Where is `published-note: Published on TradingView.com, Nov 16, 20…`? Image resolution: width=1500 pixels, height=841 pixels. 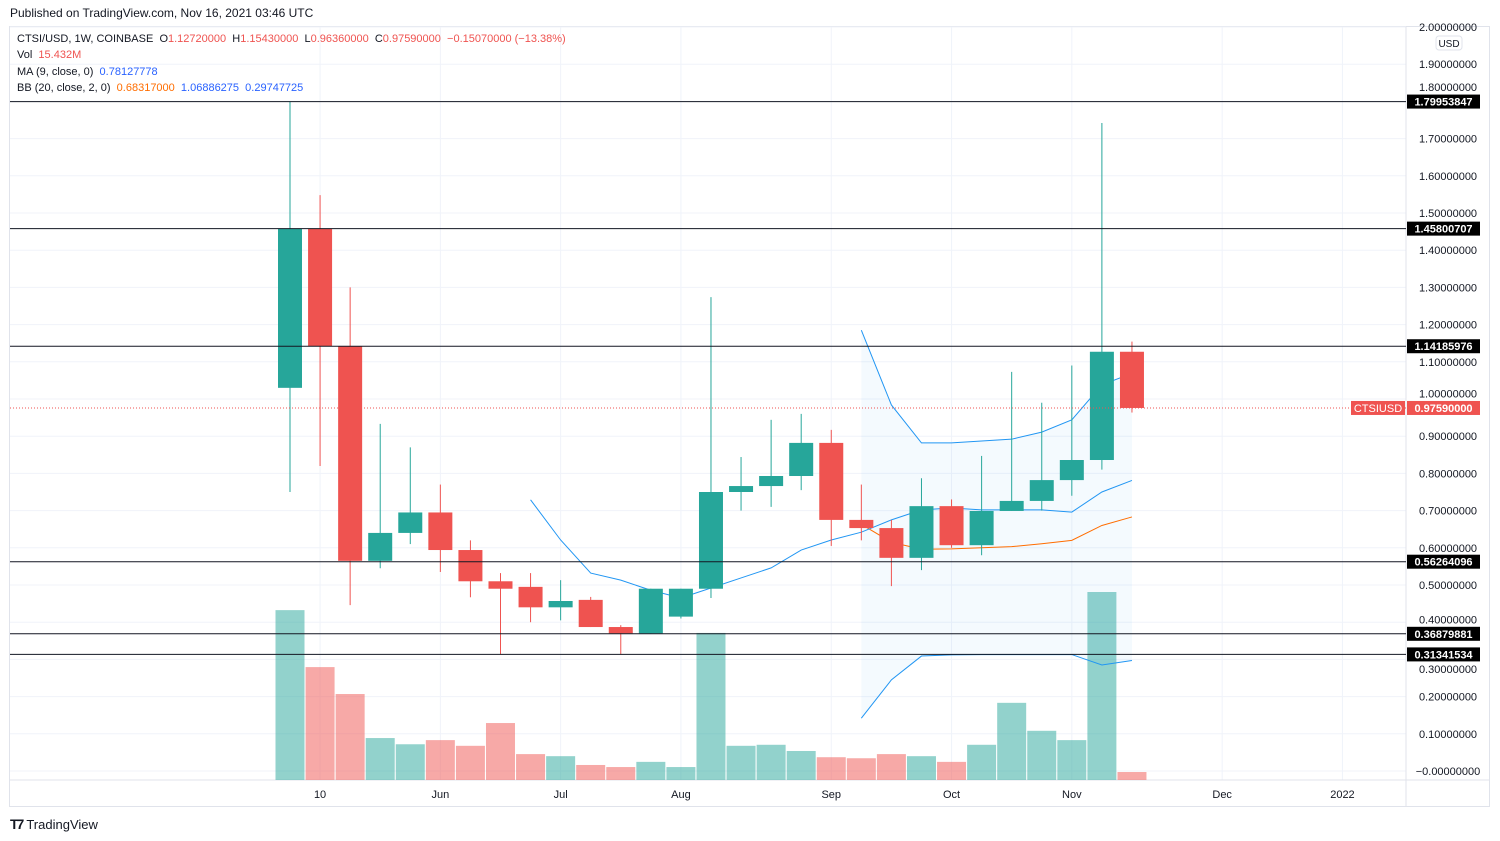 published-note: Published on TradingView.com, Nov 16, 20… is located at coordinates (162, 13).